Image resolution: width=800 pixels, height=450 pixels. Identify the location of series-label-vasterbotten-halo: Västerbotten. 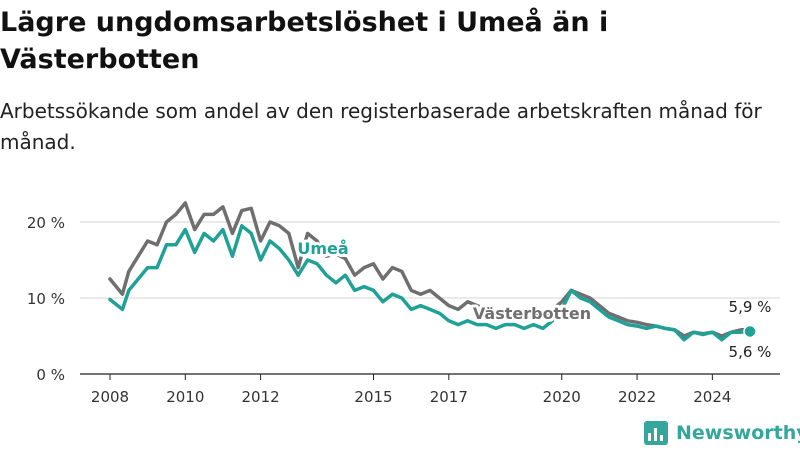
(532, 313).